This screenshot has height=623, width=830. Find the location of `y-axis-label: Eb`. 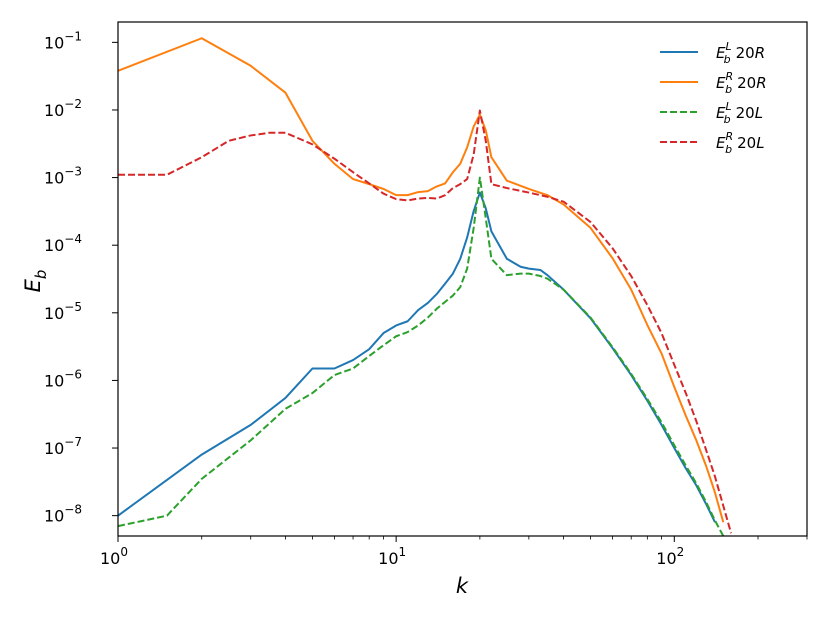

y-axis-label: Eb is located at coordinates (35, 281).